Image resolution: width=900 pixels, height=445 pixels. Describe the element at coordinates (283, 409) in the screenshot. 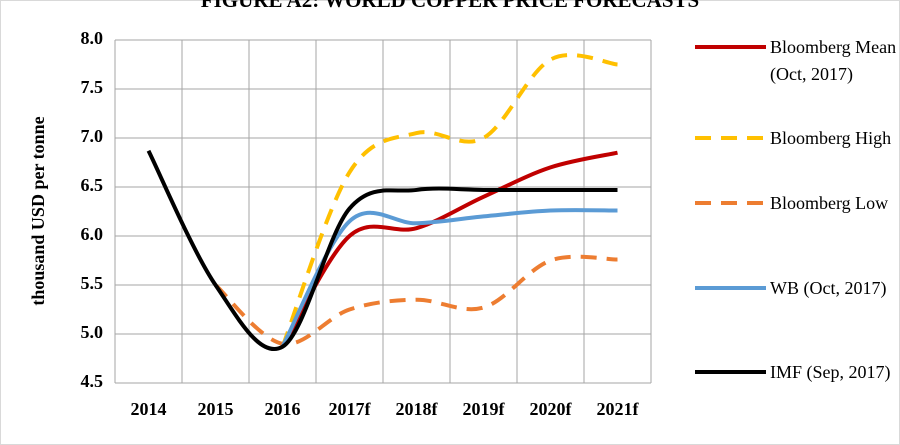

I see `x-tick-label: 2016` at that location.